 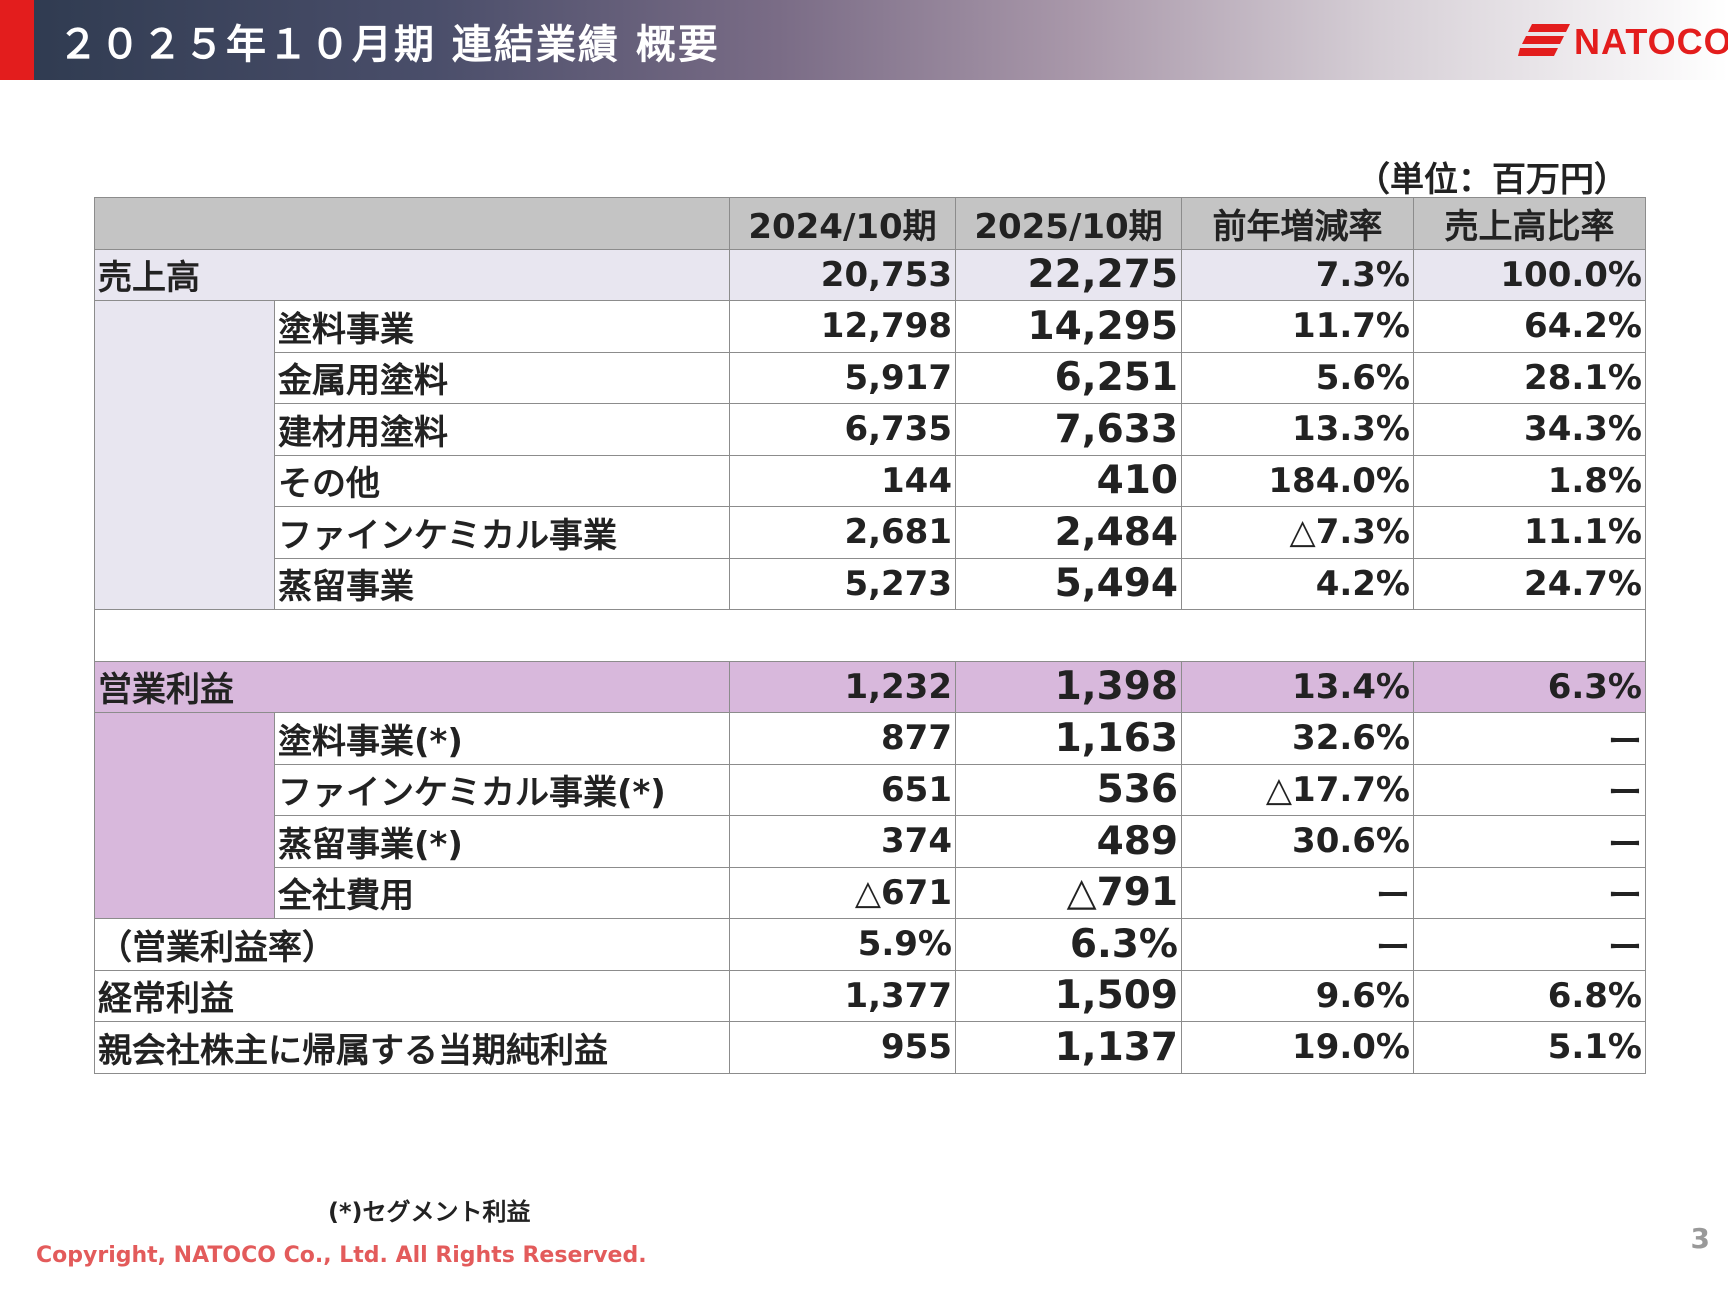 What do you see at coordinates (842, 326) in the screenshot?
I see `value-cell: 12,798` at bounding box center [842, 326].